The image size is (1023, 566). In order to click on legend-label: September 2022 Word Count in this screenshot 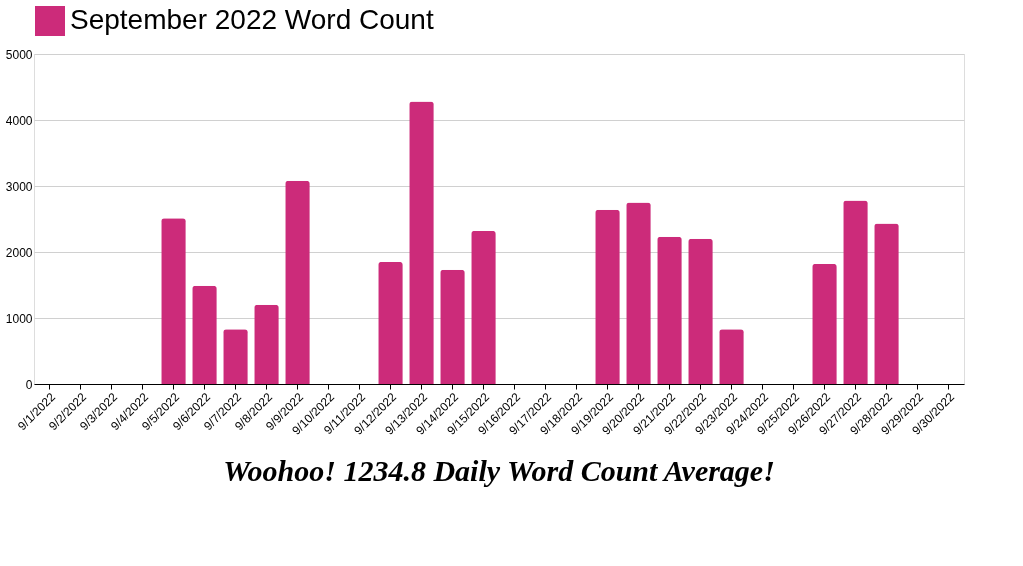, I will do `click(252, 19)`.